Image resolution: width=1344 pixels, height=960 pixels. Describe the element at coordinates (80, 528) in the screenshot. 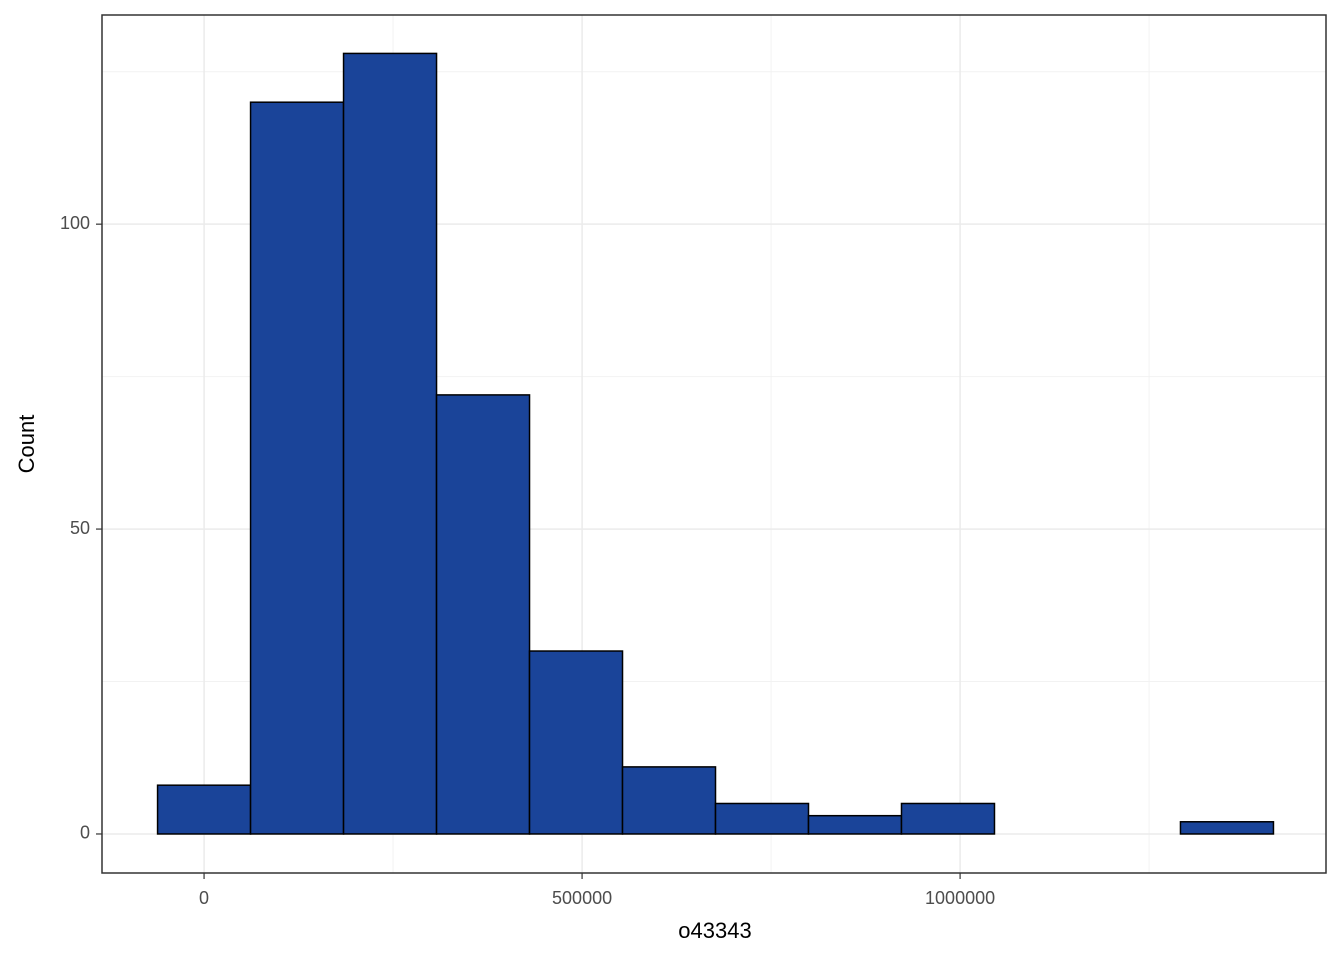

I see `y-tick-label: 50` at that location.